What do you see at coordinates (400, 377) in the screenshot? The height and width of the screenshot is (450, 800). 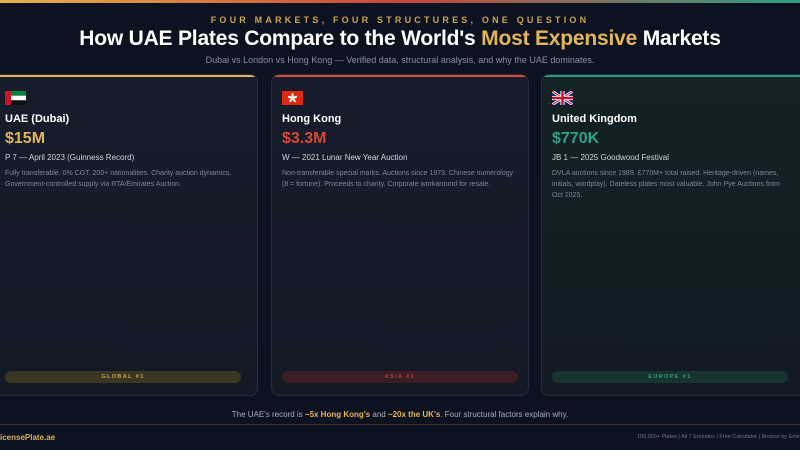 I see `rank-badge: ASIA #1` at bounding box center [400, 377].